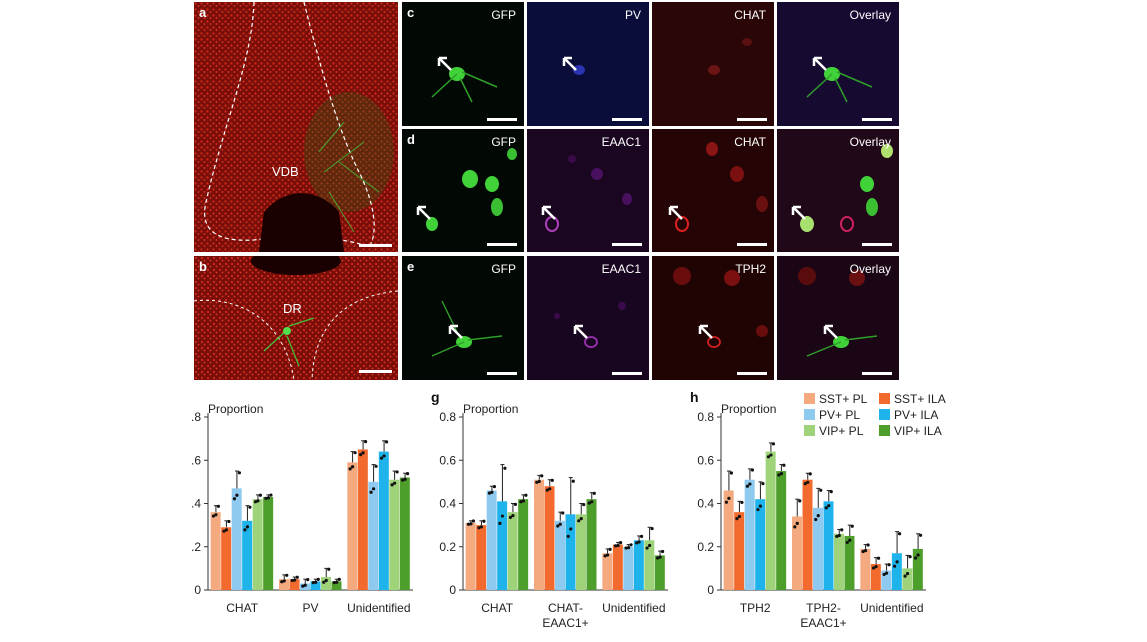 The image size is (1147, 642). Describe the element at coordinates (916, 415) in the screenshot. I see `legend-label: PV+ ILA` at that location.